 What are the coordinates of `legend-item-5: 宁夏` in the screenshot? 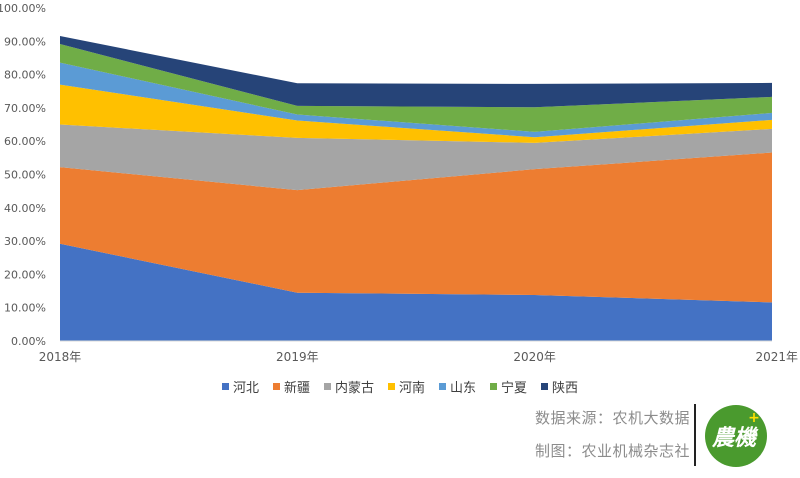 It's located at (508, 386).